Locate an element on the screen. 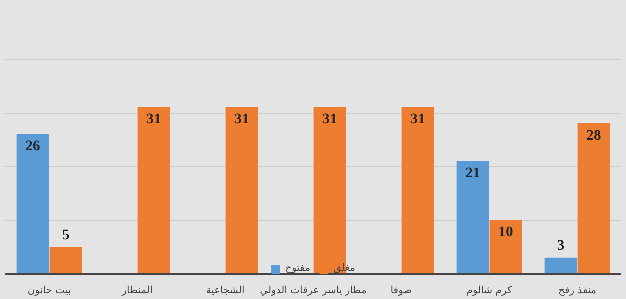 The height and width of the screenshot is (299, 626). x-tick-label: بيت حانون is located at coordinates (50, 291).